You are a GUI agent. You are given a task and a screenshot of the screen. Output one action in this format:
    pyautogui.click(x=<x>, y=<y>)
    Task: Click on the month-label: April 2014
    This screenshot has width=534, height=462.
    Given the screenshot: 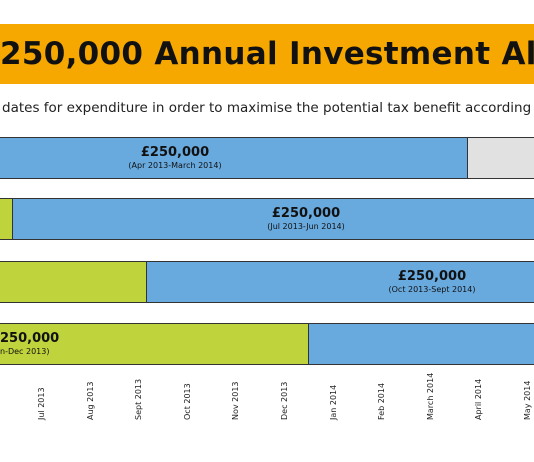 What is the action you would take?
    pyautogui.click(x=479, y=399)
    